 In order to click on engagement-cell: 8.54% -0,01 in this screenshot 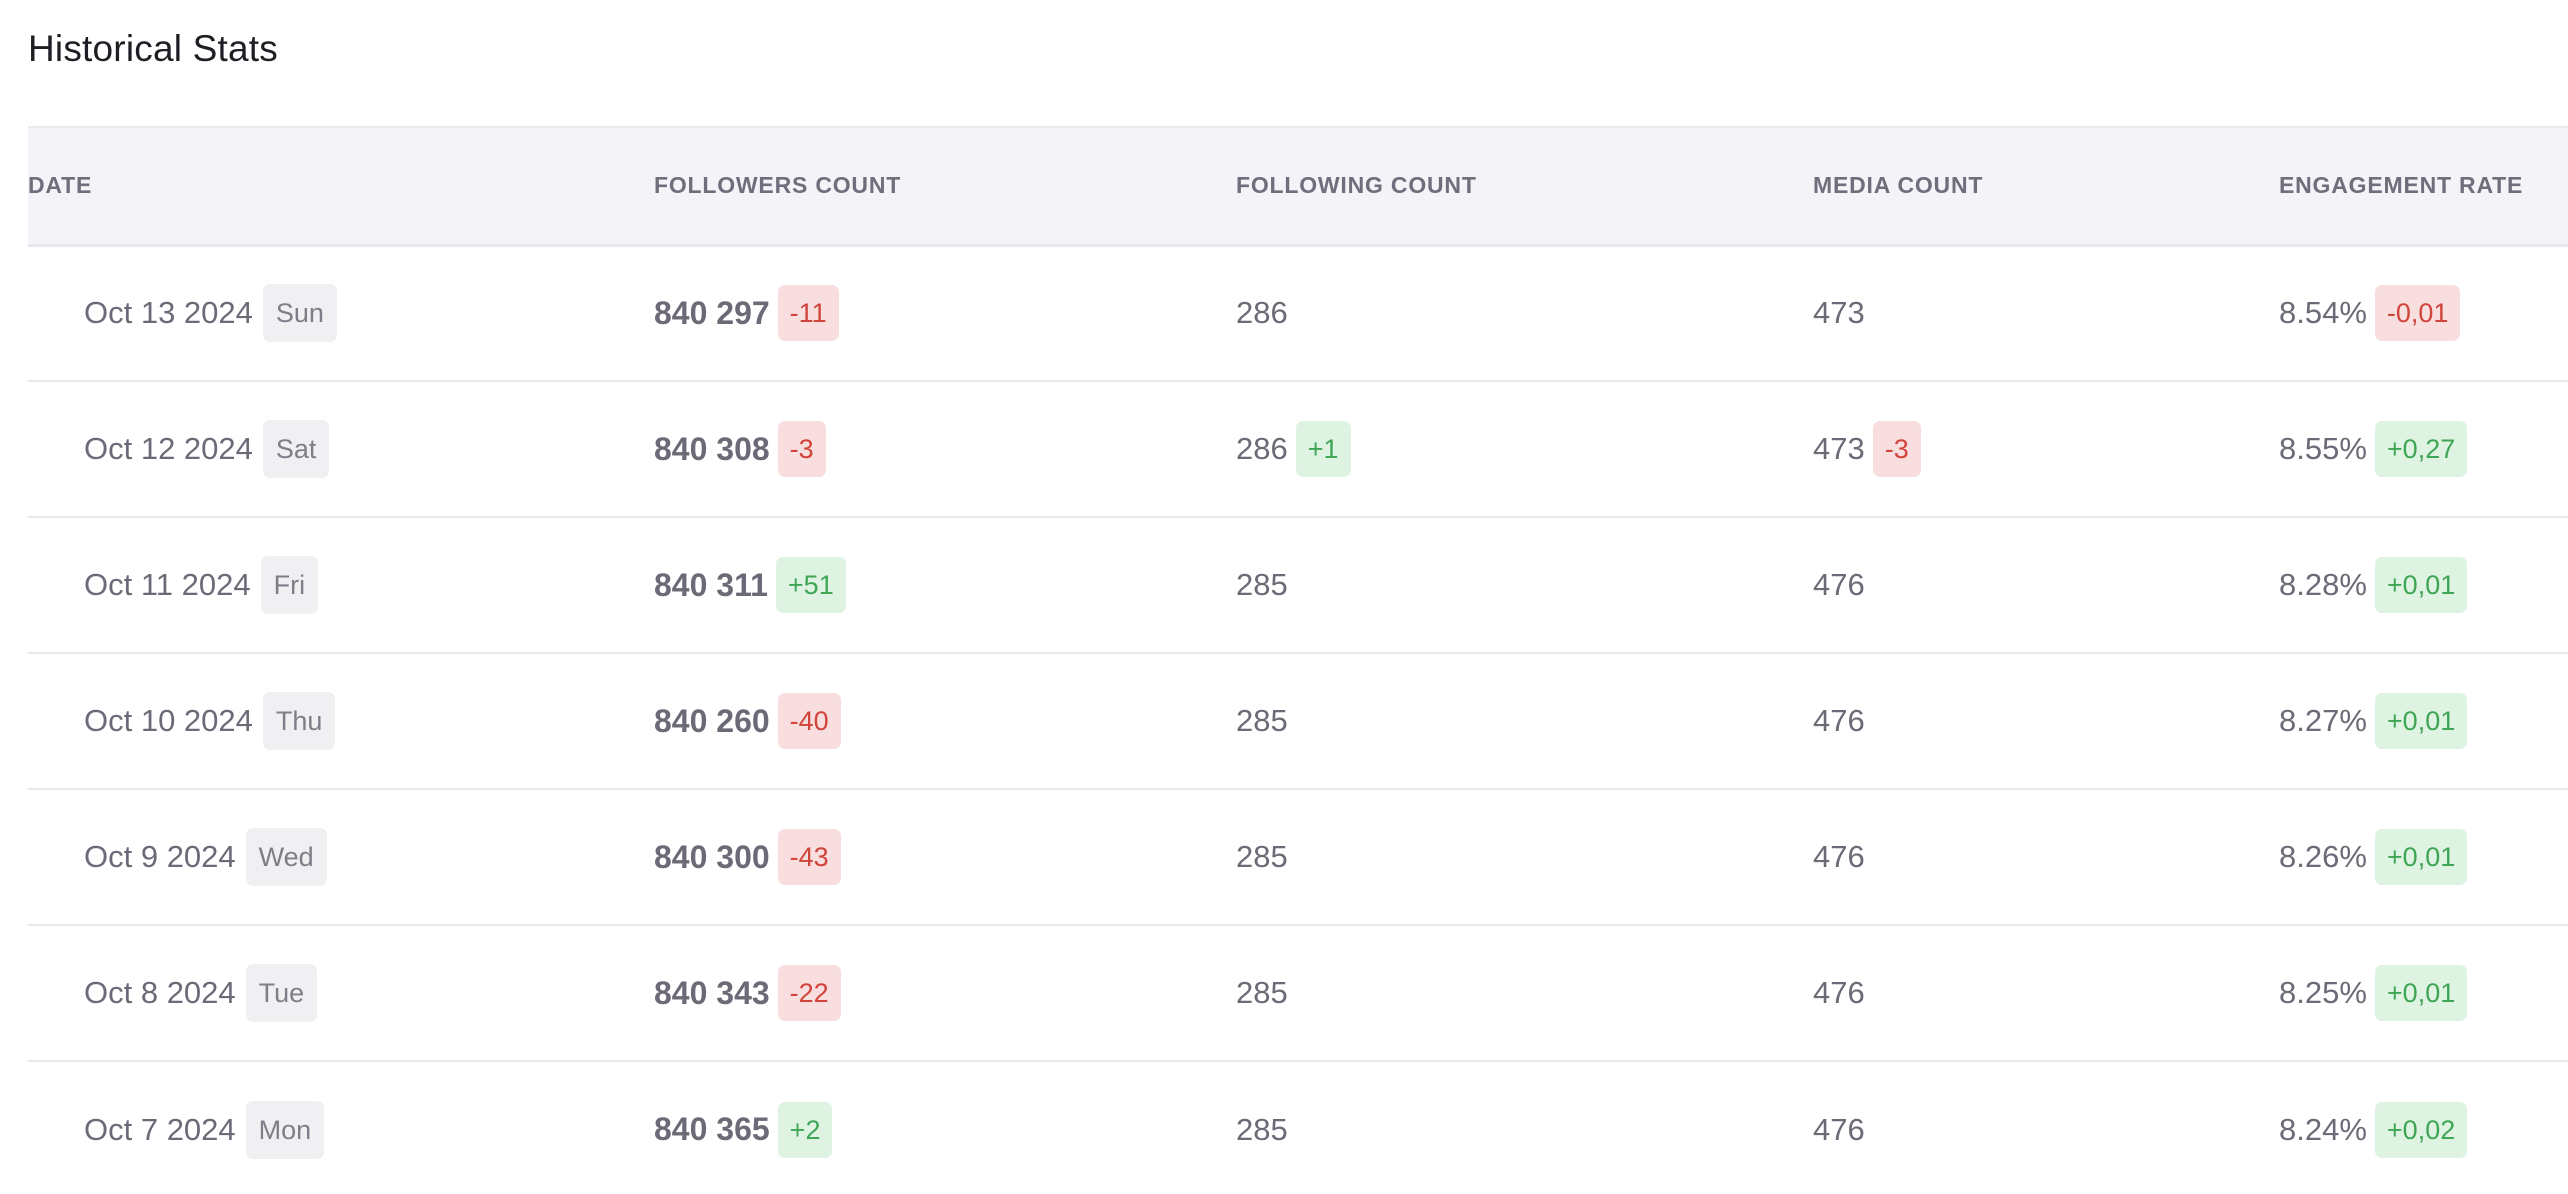, I will do `click(2423, 313)`.